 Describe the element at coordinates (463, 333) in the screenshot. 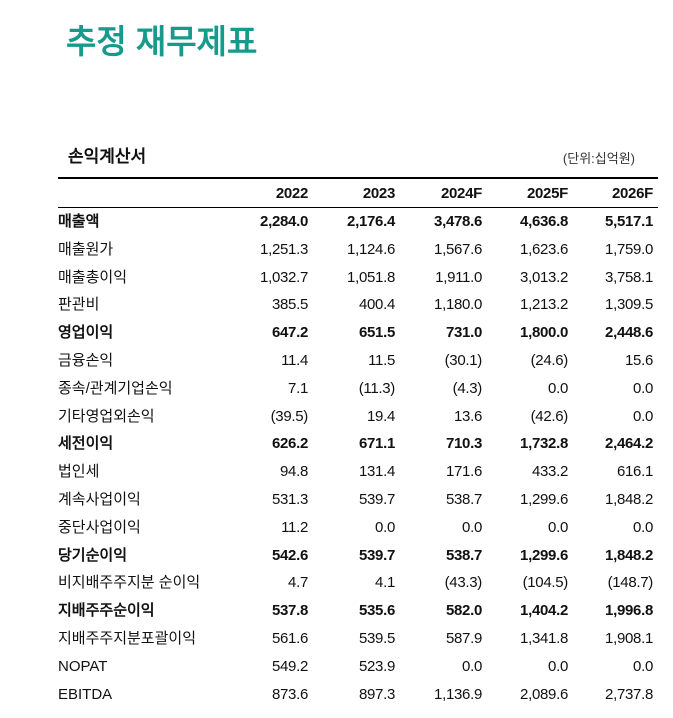

I see `table-cell: 731.0` at that location.